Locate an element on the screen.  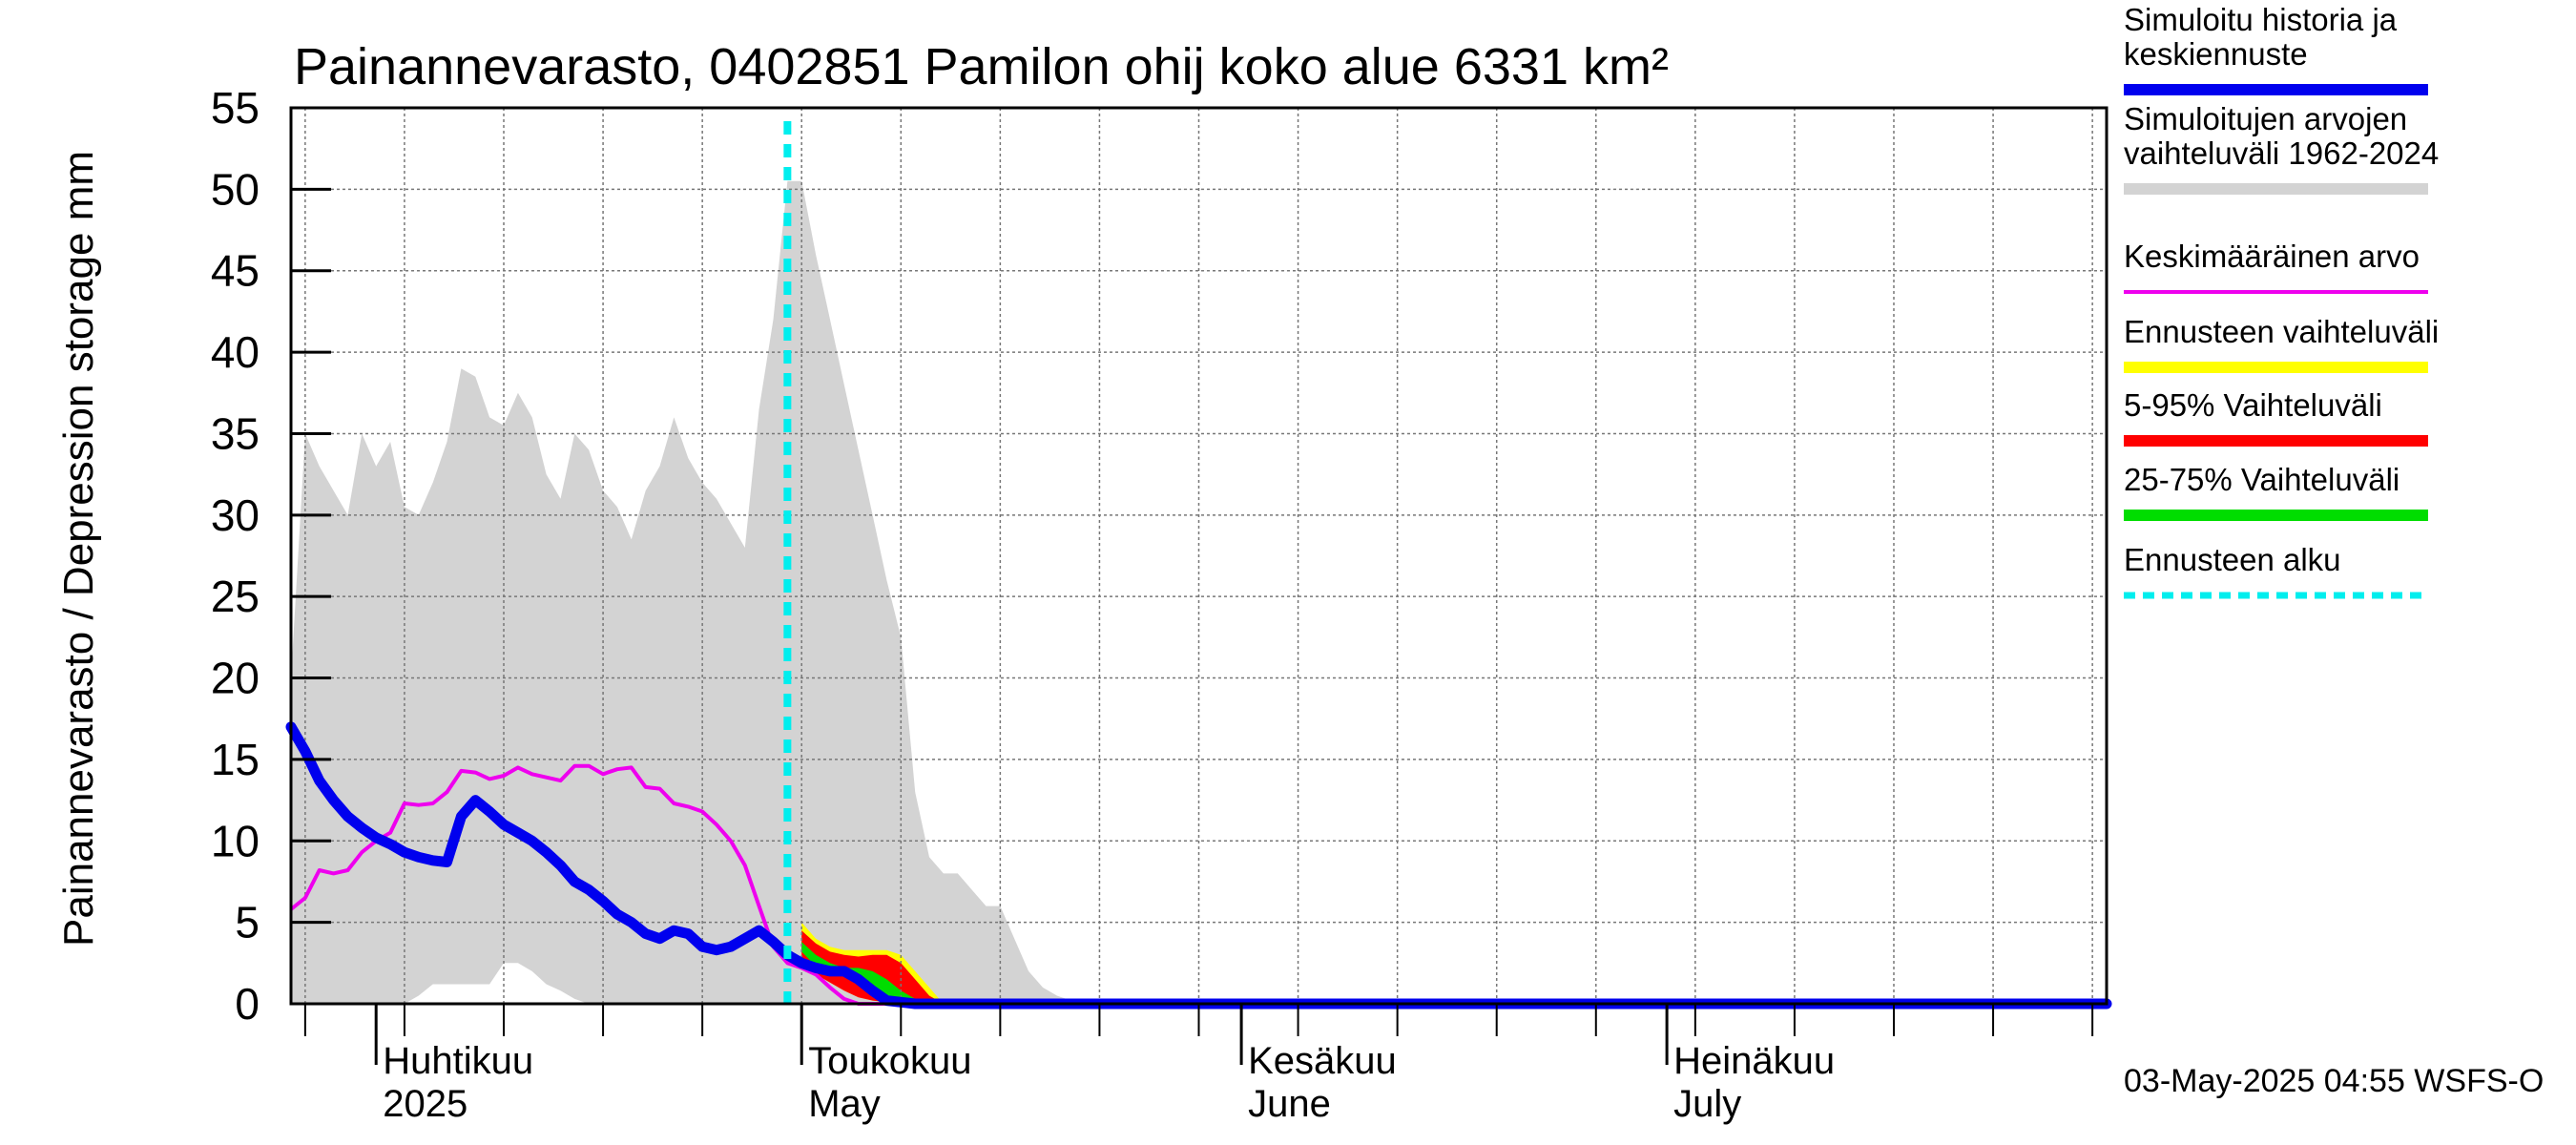
y-tick-label: 5 is located at coordinates (247, 922).